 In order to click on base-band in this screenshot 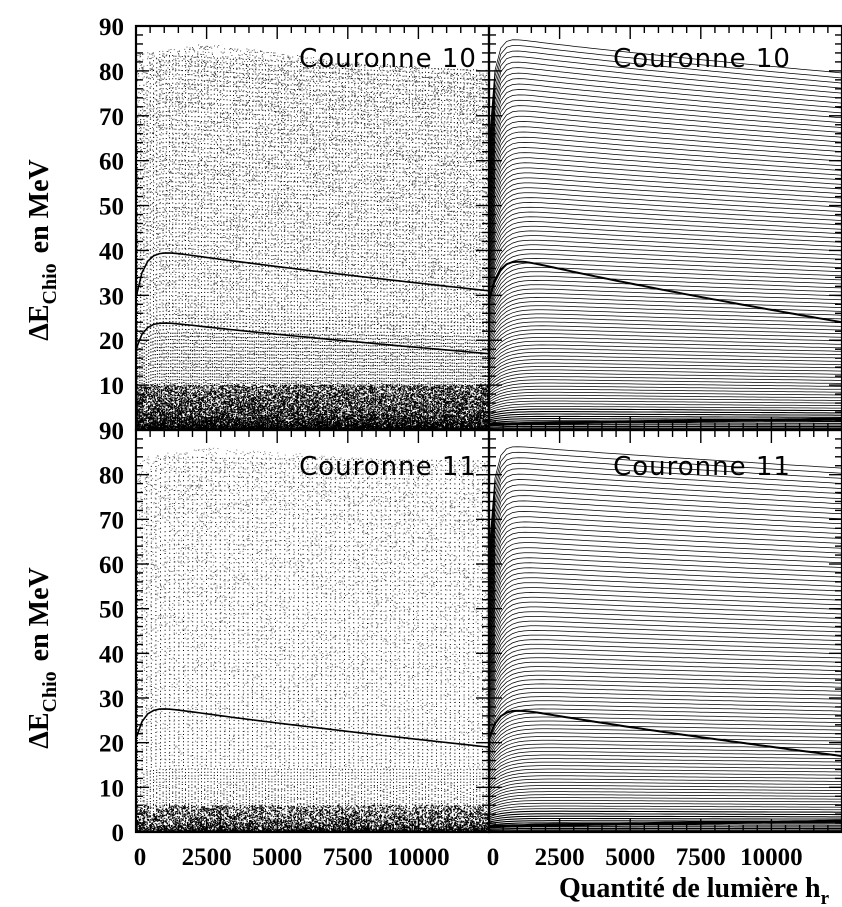, I will do `click(665, 824)`.